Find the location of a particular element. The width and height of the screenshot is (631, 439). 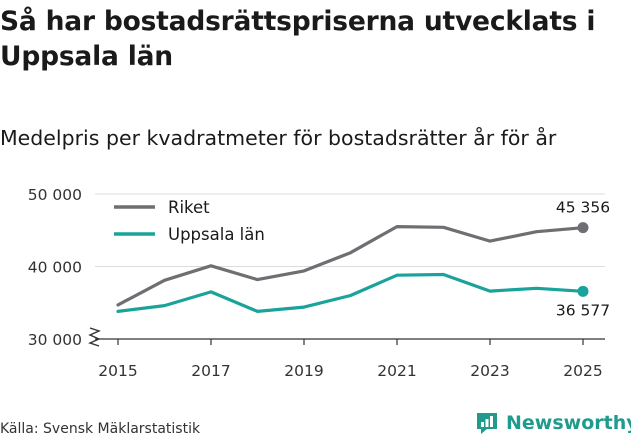

brand-name: Newsworthy is located at coordinates (568, 423).